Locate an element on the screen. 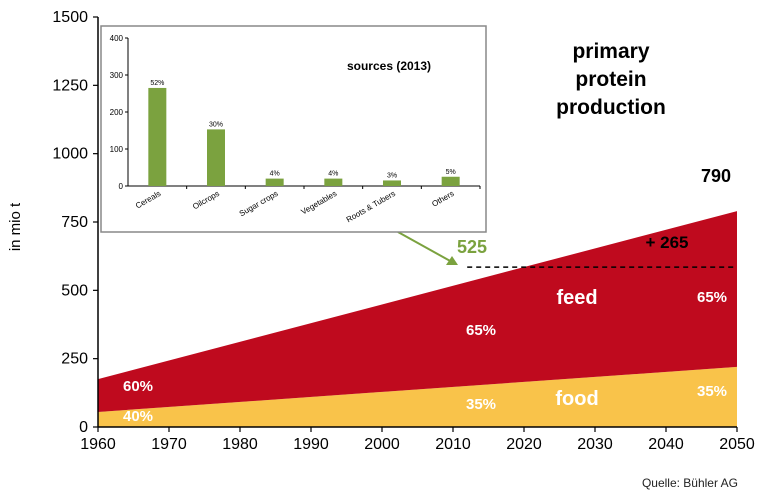  y-tick-label: 0 is located at coordinates (83, 427).